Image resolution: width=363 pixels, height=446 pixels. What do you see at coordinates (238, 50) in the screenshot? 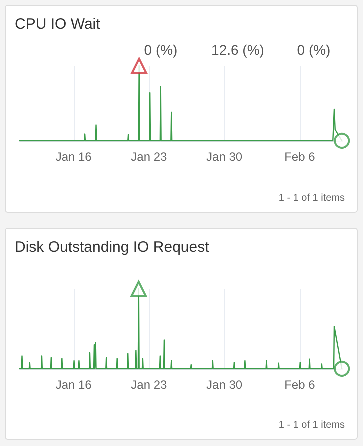
I see `text: 12.6 (%)` at bounding box center [238, 50].